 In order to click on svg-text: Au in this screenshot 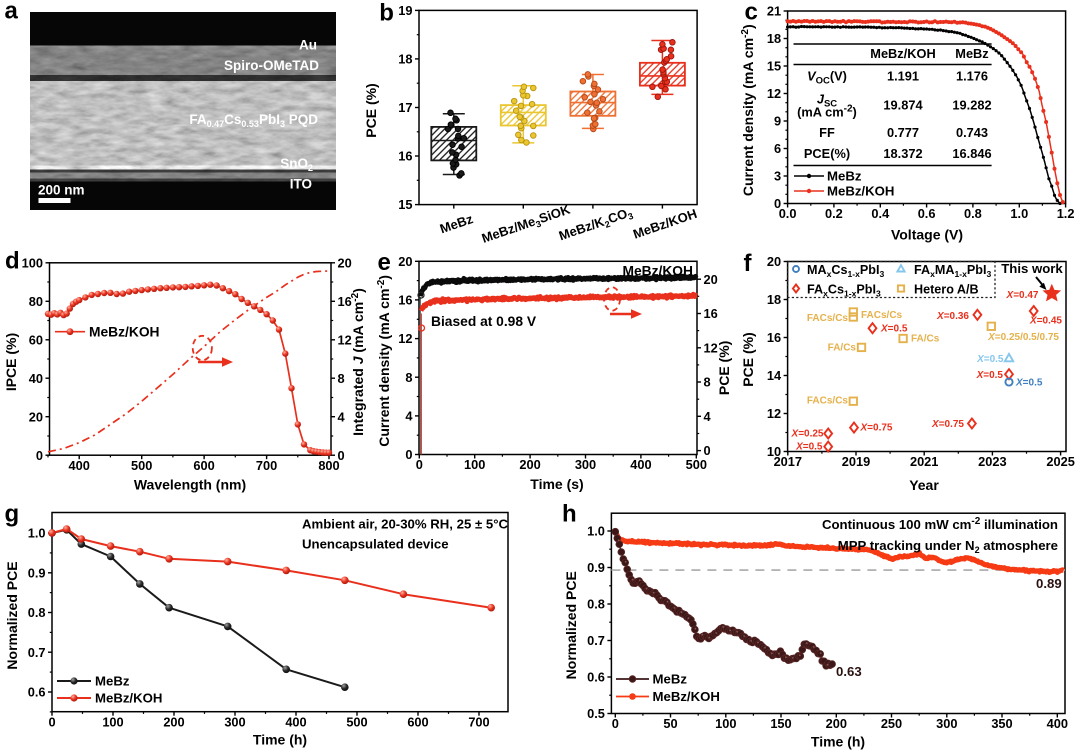, I will do `click(308, 45)`.